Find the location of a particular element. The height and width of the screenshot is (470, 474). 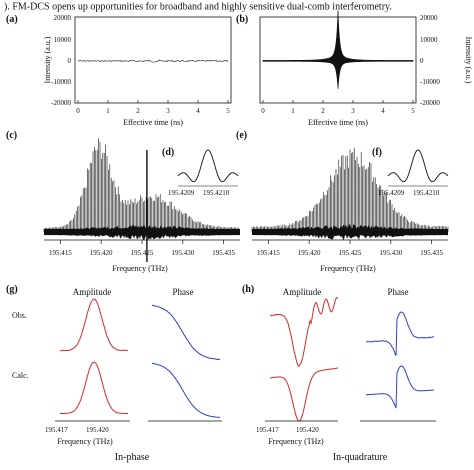

xt-b-label-0: 0 is located at coordinates (263, 111).